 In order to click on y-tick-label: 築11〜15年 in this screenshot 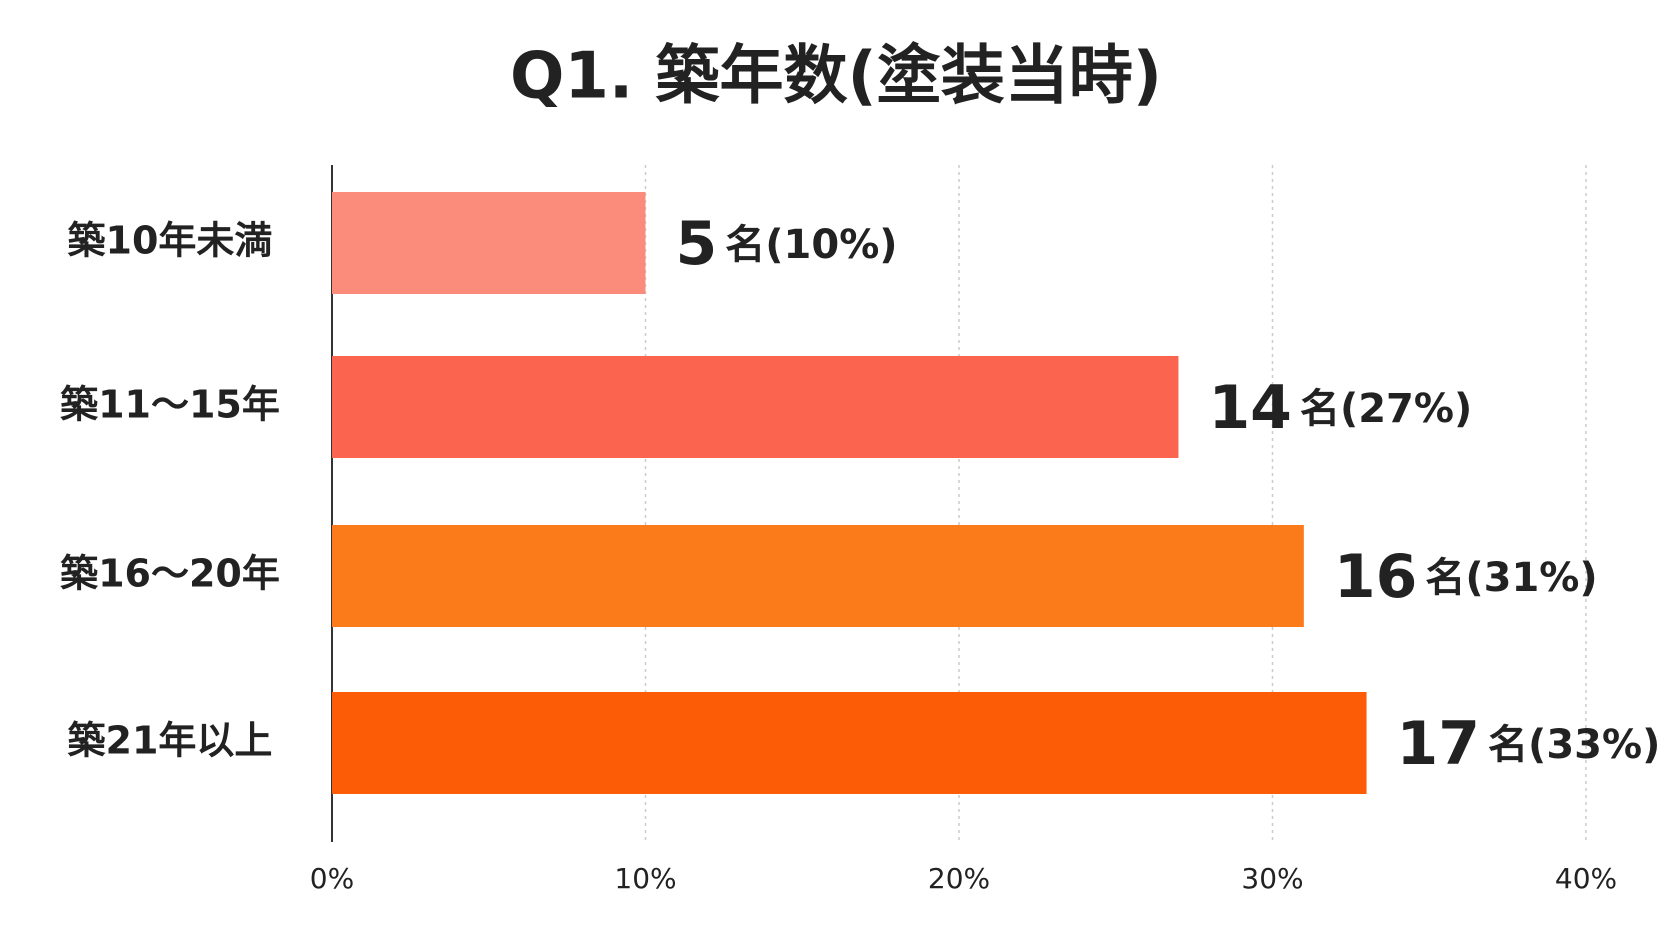, I will do `click(170, 405)`.